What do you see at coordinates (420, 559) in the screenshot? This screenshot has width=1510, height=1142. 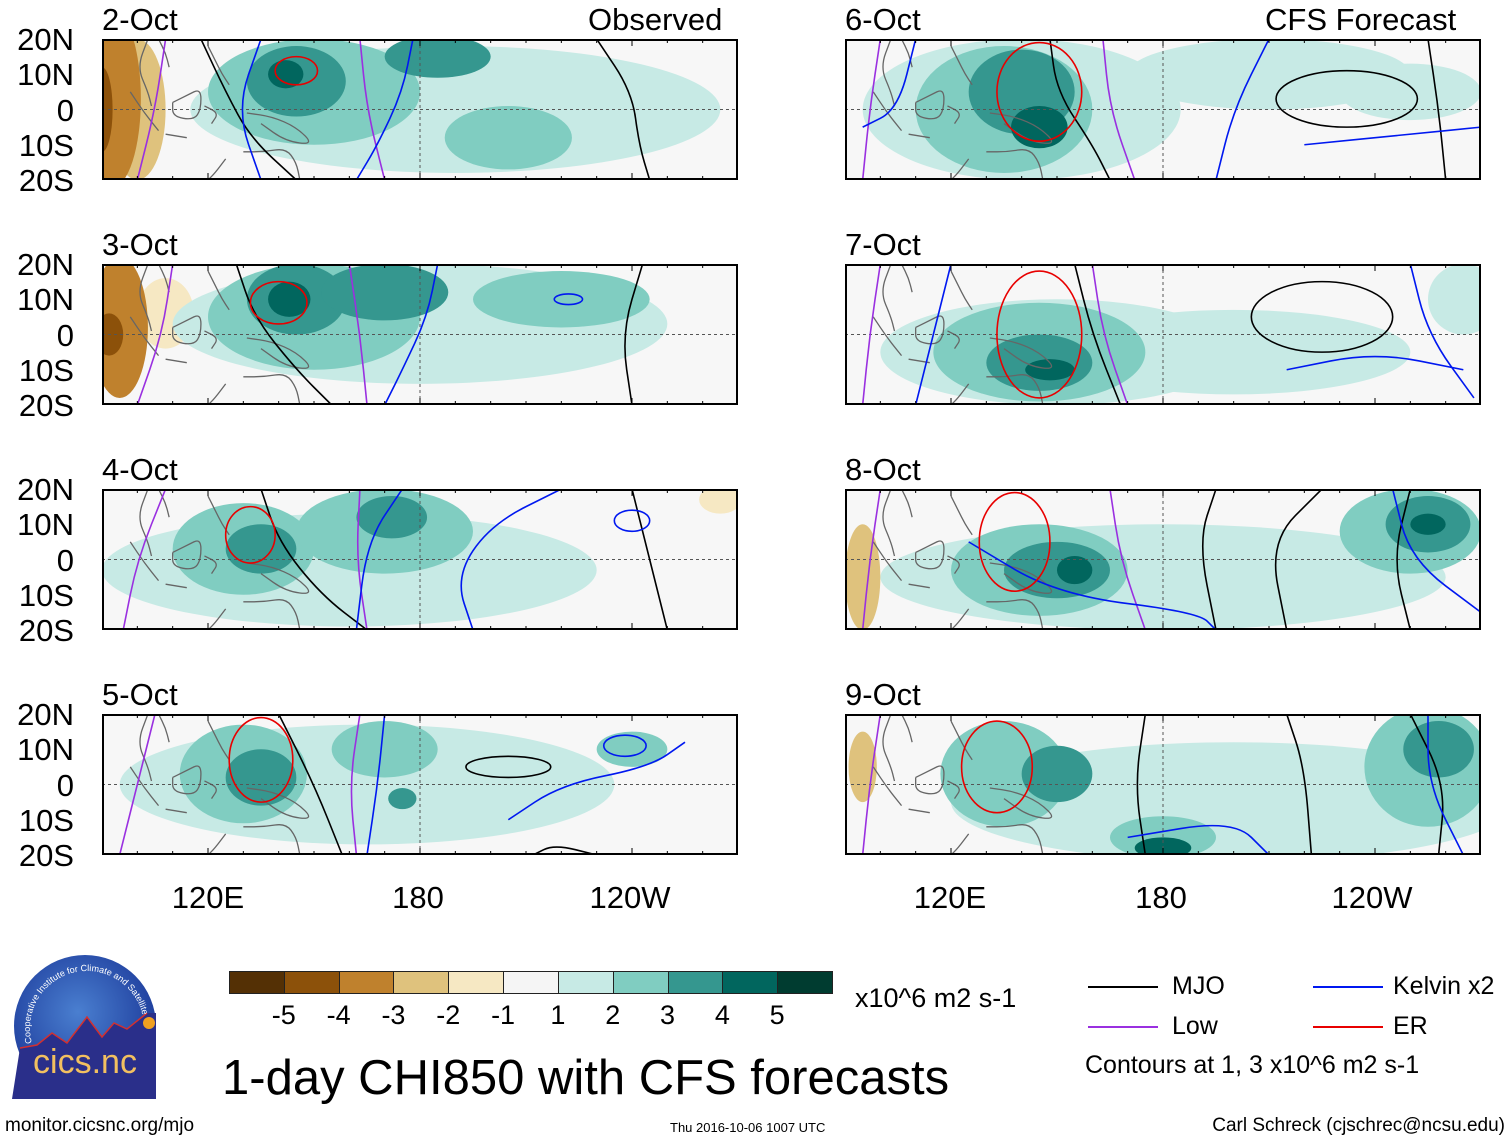 I see `map-panel-4-Oct` at bounding box center [420, 559].